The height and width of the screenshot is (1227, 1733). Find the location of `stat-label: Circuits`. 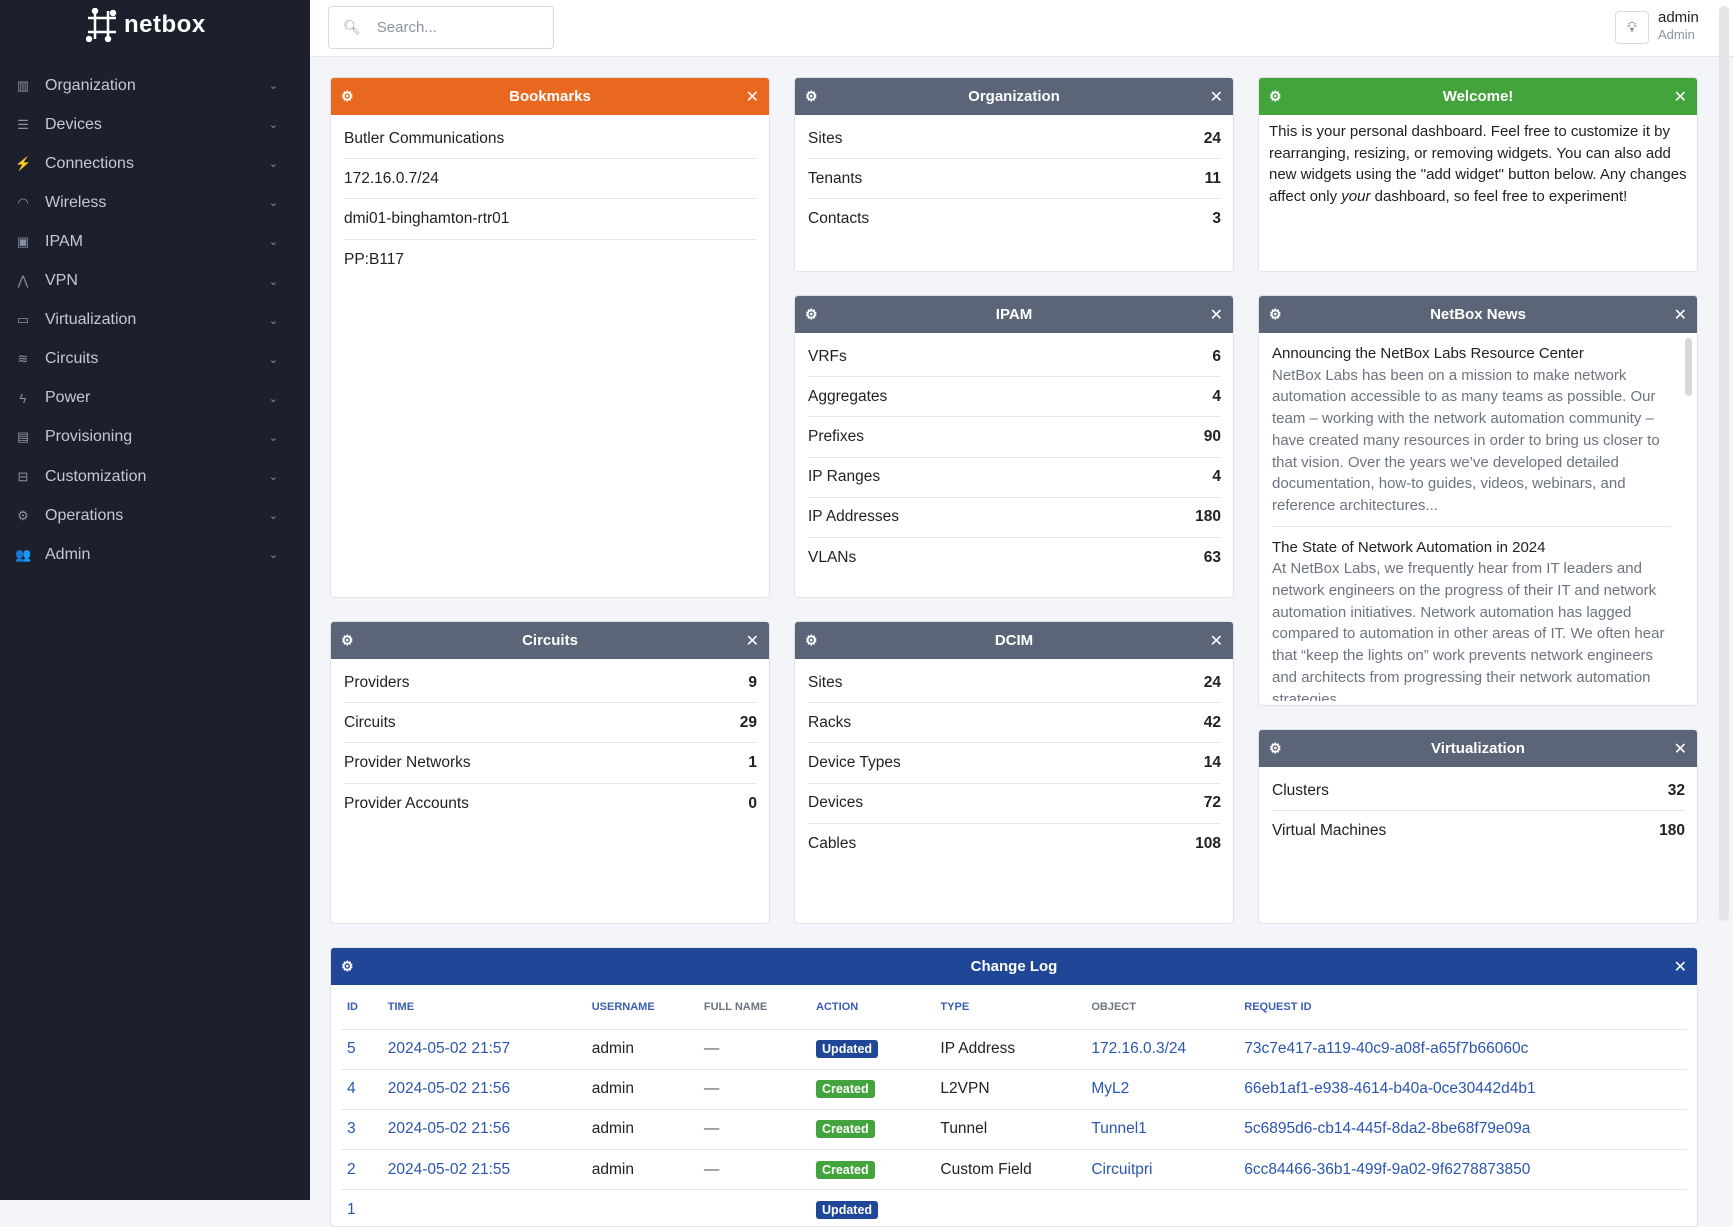

stat-label: Circuits is located at coordinates (370, 722).